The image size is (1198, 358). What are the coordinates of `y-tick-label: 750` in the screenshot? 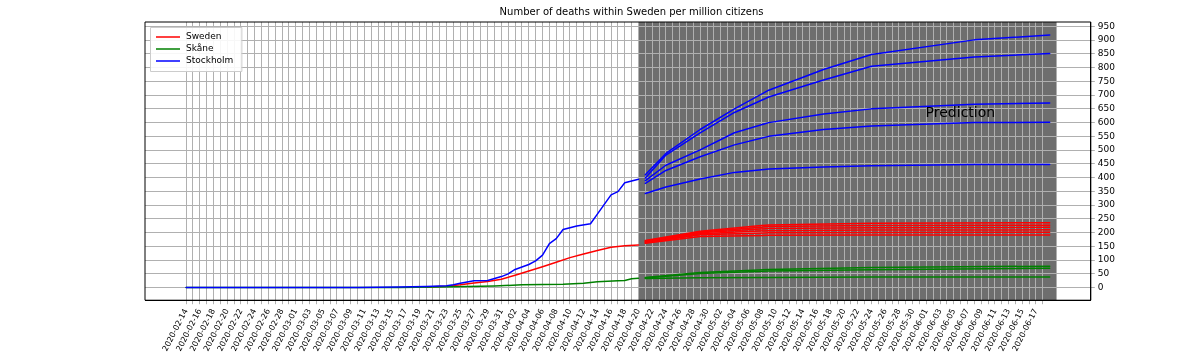 It's located at (1106, 80).